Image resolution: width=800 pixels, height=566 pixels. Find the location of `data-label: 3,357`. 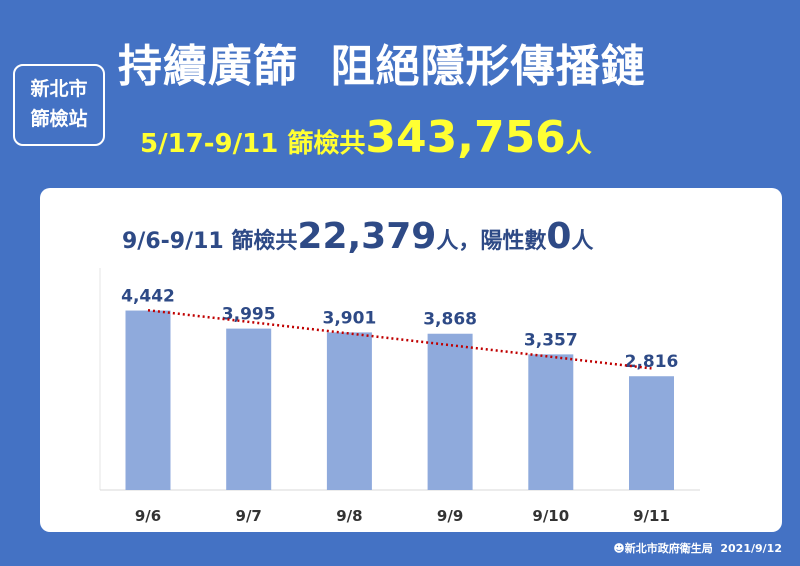

data-label: 3,357 is located at coordinates (551, 340).